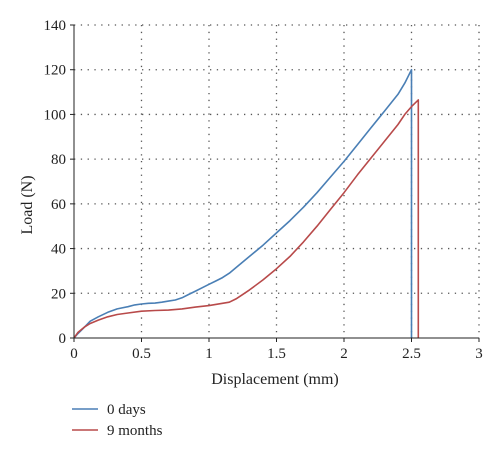  Describe the element at coordinates (117, 420) in the screenshot. I see `legend: 0 days 9 months` at that location.